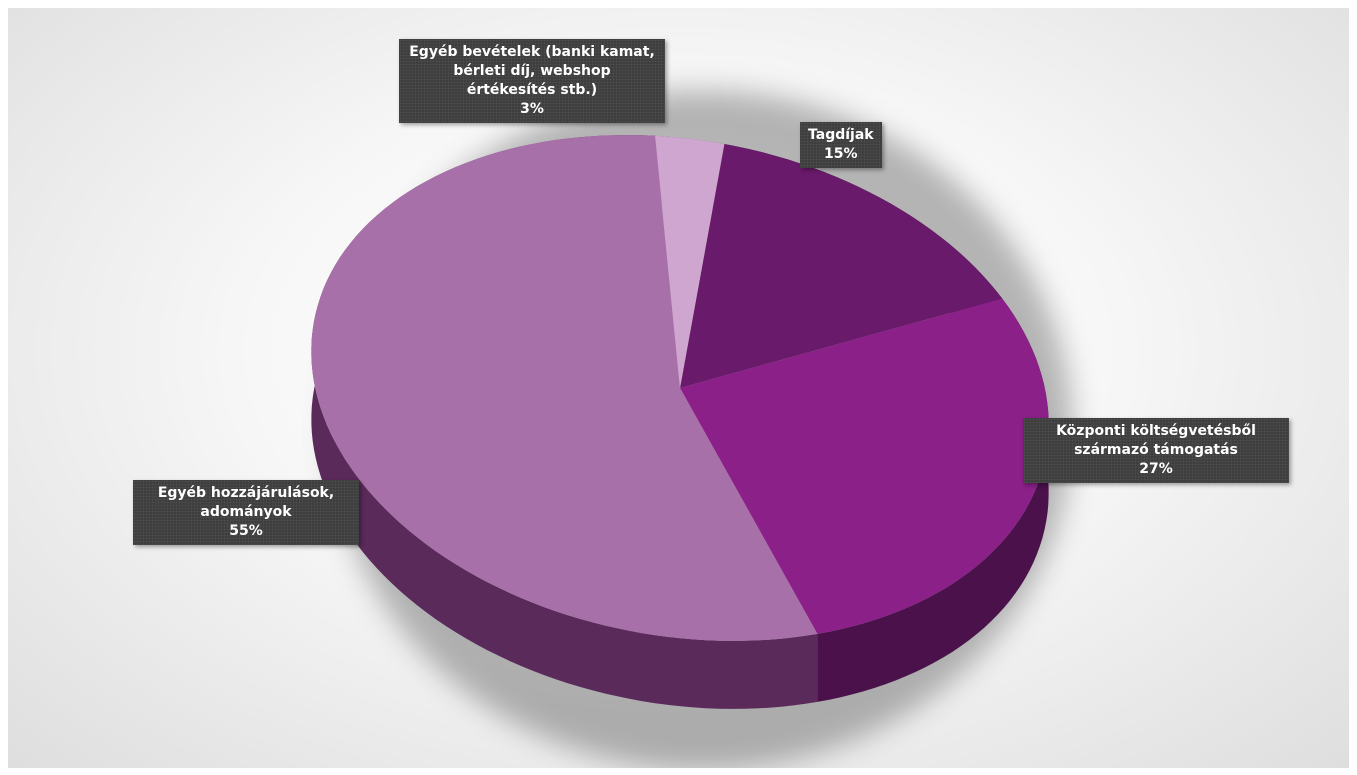 This screenshot has height=775, width=1357. Describe the element at coordinates (841, 154) in the screenshot. I see `data-label-percent: 15%` at that location.